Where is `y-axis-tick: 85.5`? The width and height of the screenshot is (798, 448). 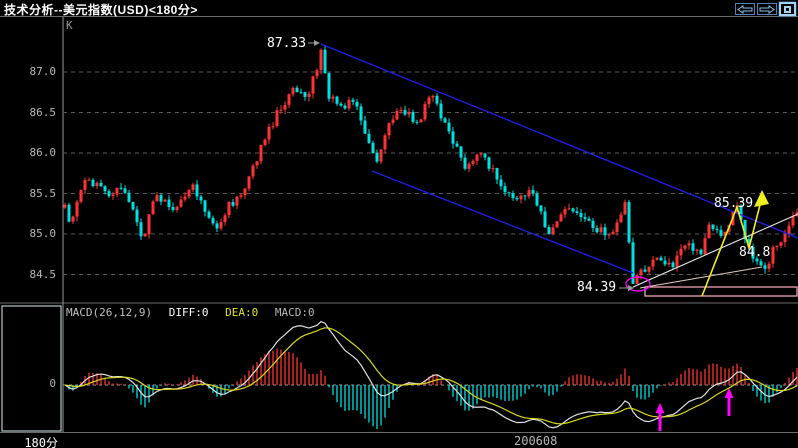 y-axis-tick: 85.5 is located at coordinates (43, 193).